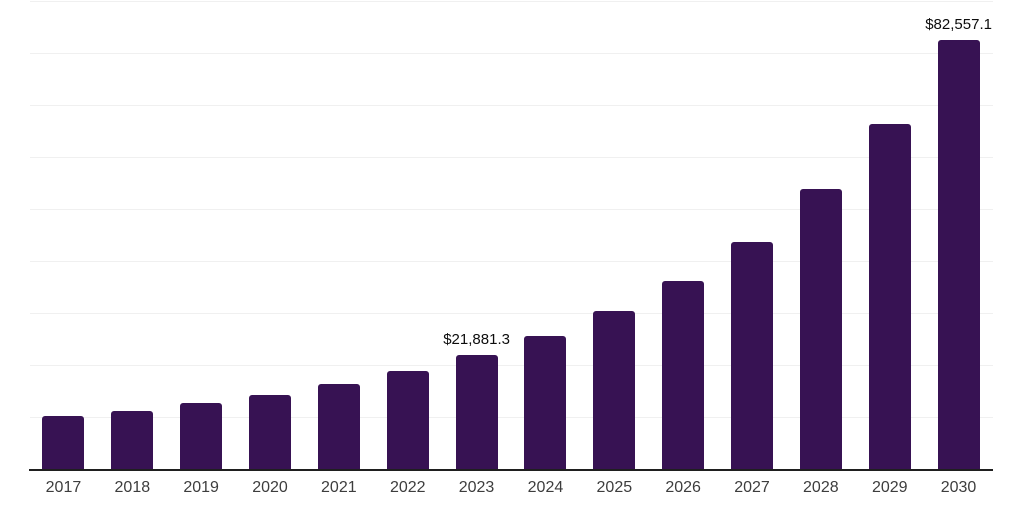 Image resolution: width=1024 pixels, height=512 pixels. Describe the element at coordinates (476, 487) in the screenshot. I see `x-tick-label-2023: 2023` at that location.